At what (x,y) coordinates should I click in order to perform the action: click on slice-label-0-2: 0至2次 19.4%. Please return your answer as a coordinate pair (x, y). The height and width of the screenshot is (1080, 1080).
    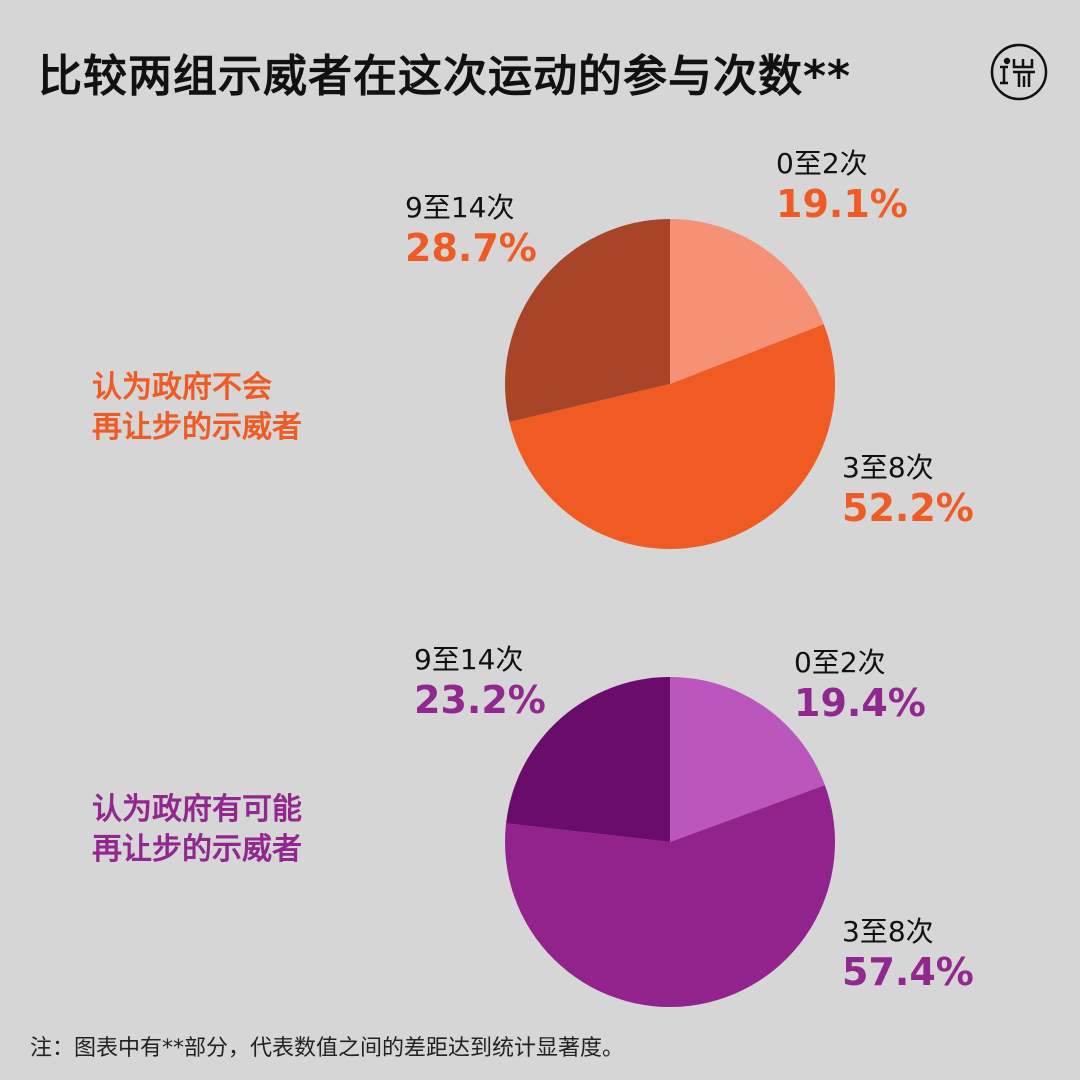
    Looking at the image, I should click on (860, 685).